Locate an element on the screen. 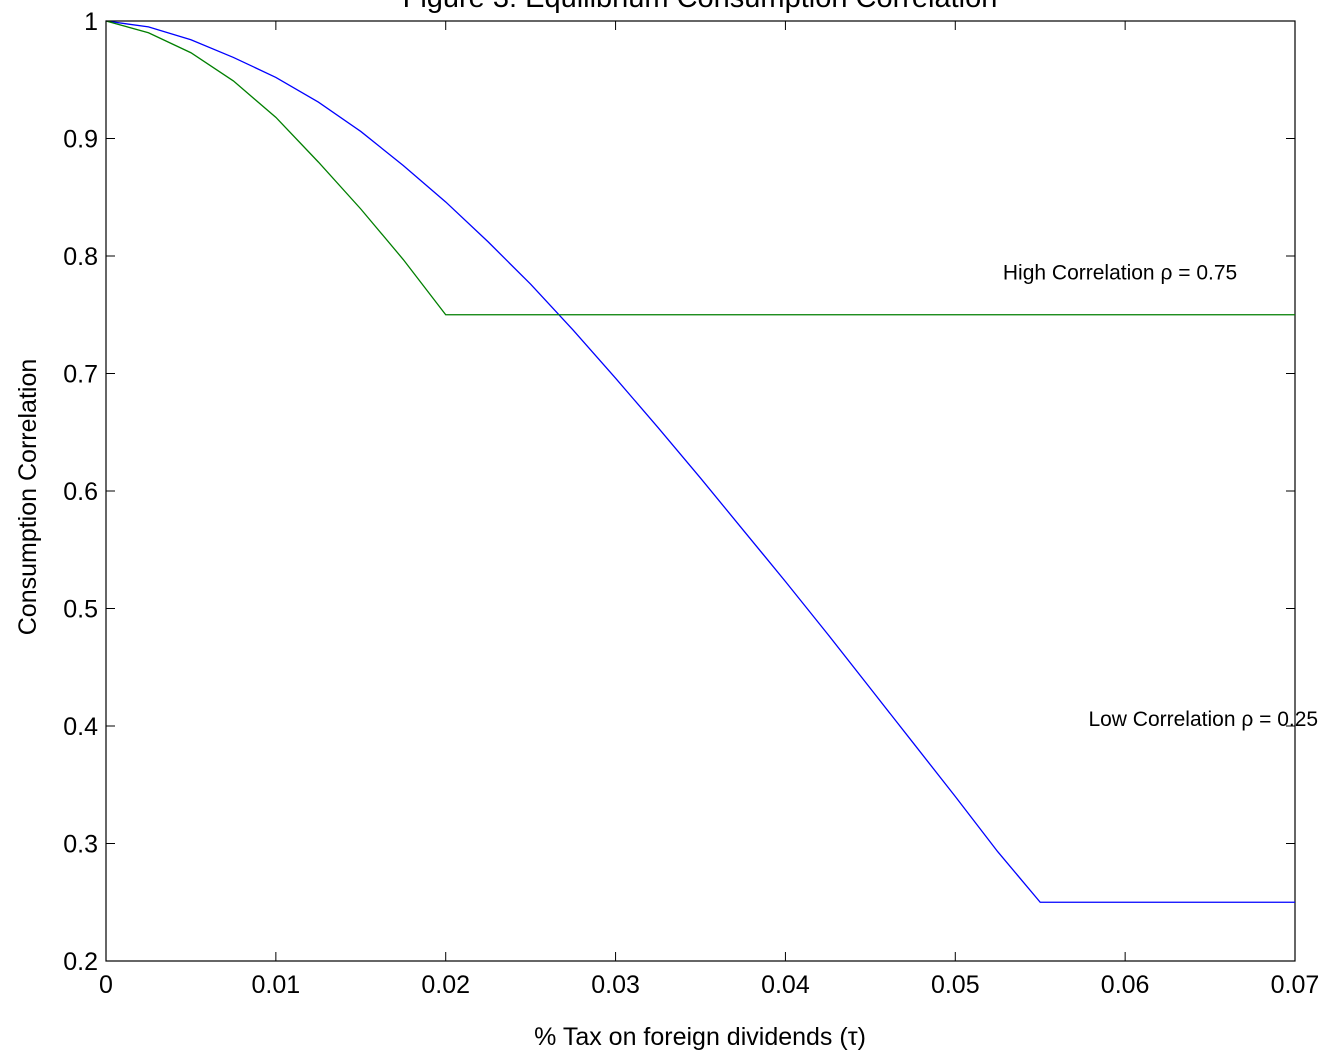 The width and height of the screenshot is (1330, 1062). y-tick-label: 0.6 is located at coordinates (80, 492).